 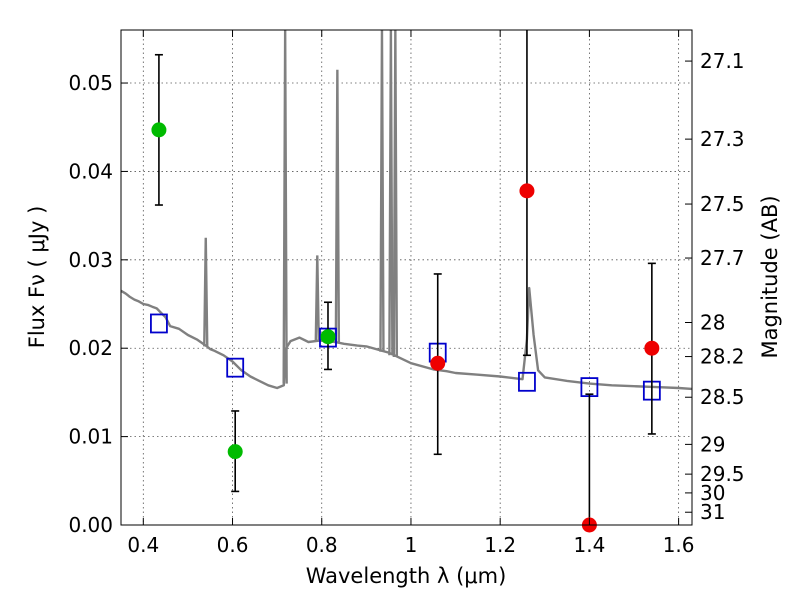 I want to click on magnitude-tick-label: 28.5, so click(x=722, y=397).